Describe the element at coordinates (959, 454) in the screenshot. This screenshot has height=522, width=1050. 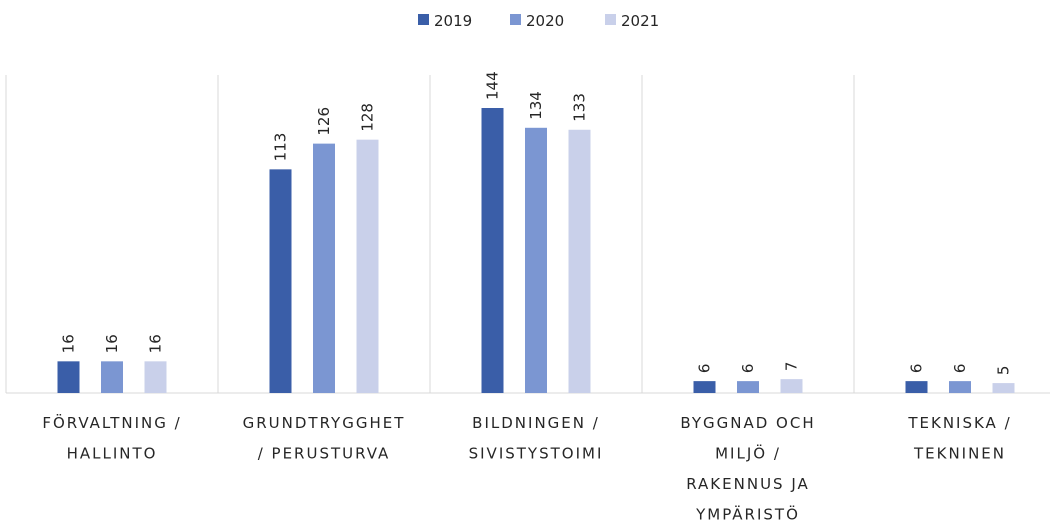
I see `x-tick-label-line: TEKNINEN` at that location.